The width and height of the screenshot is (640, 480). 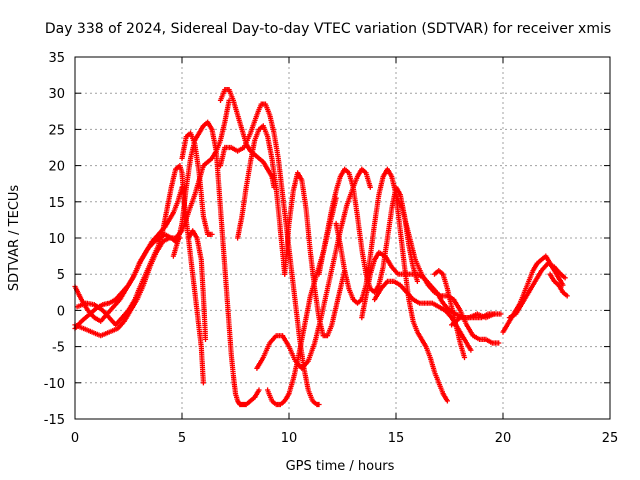 I want to click on x-tick-label: 15, so click(x=396, y=438).